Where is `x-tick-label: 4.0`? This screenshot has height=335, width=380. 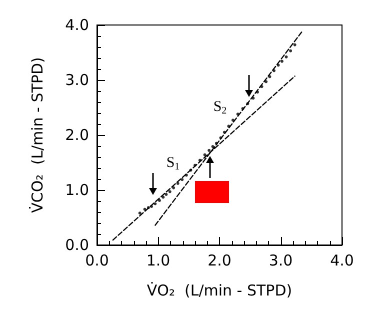 x-tick-label: 4.0 is located at coordinates (342, 261).